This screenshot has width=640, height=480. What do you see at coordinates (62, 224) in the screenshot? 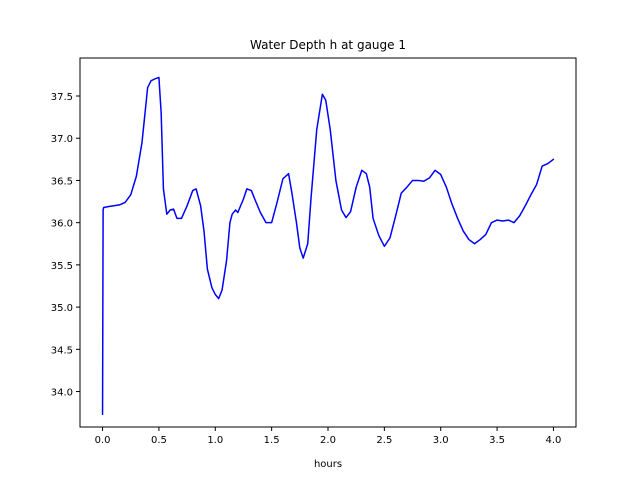
I see `y-tick-label: 36.0` at bounding box center [62, 224].